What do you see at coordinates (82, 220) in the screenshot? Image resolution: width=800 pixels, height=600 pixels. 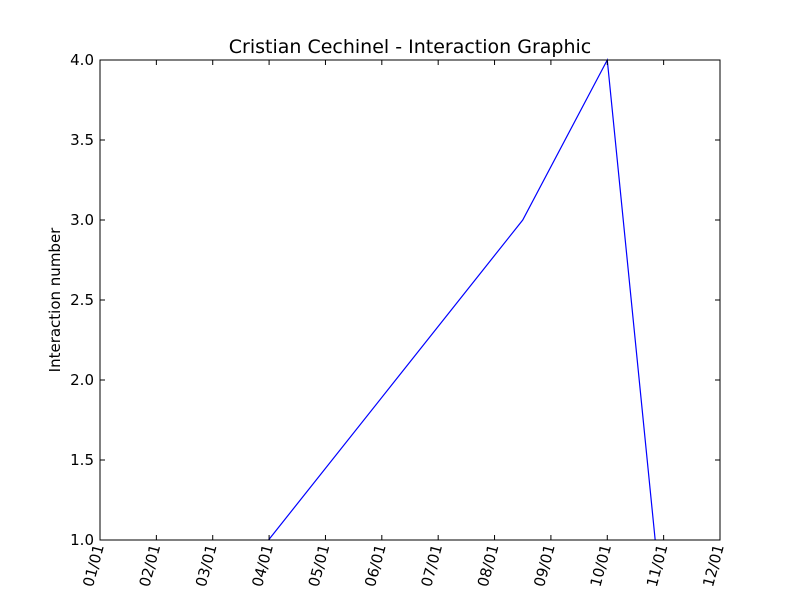 I see `y-tick-label: 3.0` at bounding box center [82, 220].